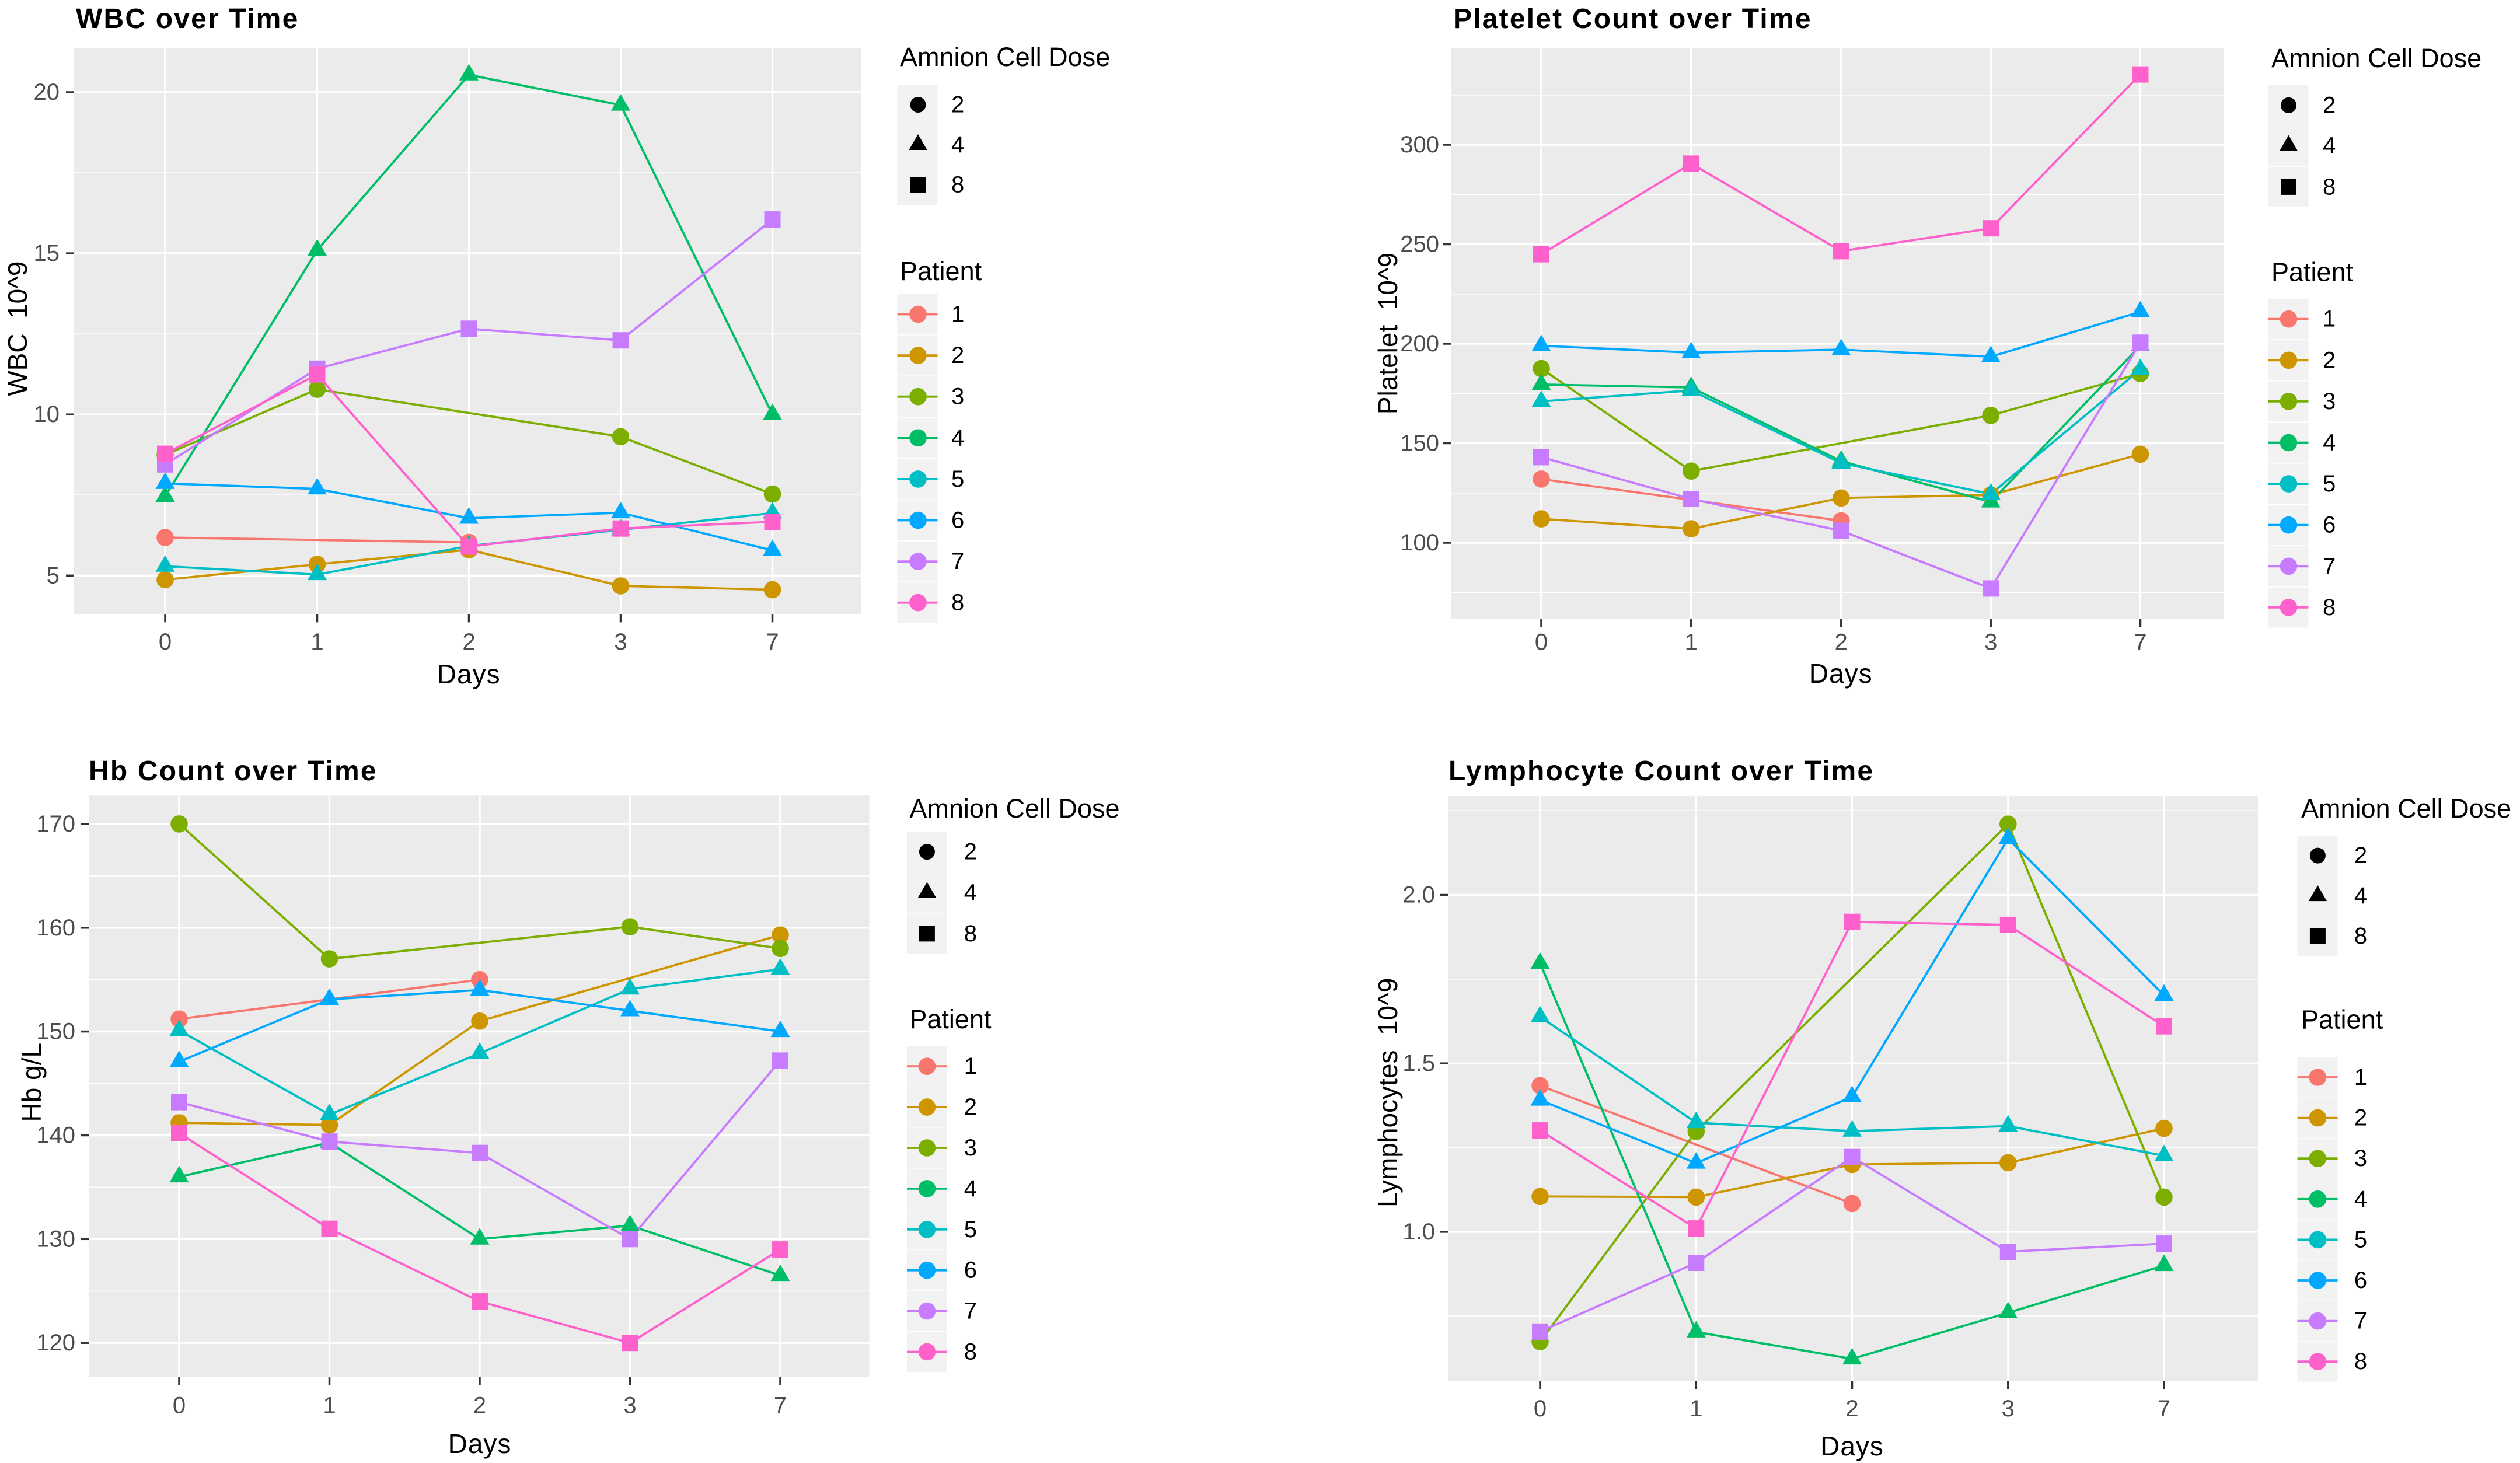  I want to click on svg-text: 200, so click(1419, 344).